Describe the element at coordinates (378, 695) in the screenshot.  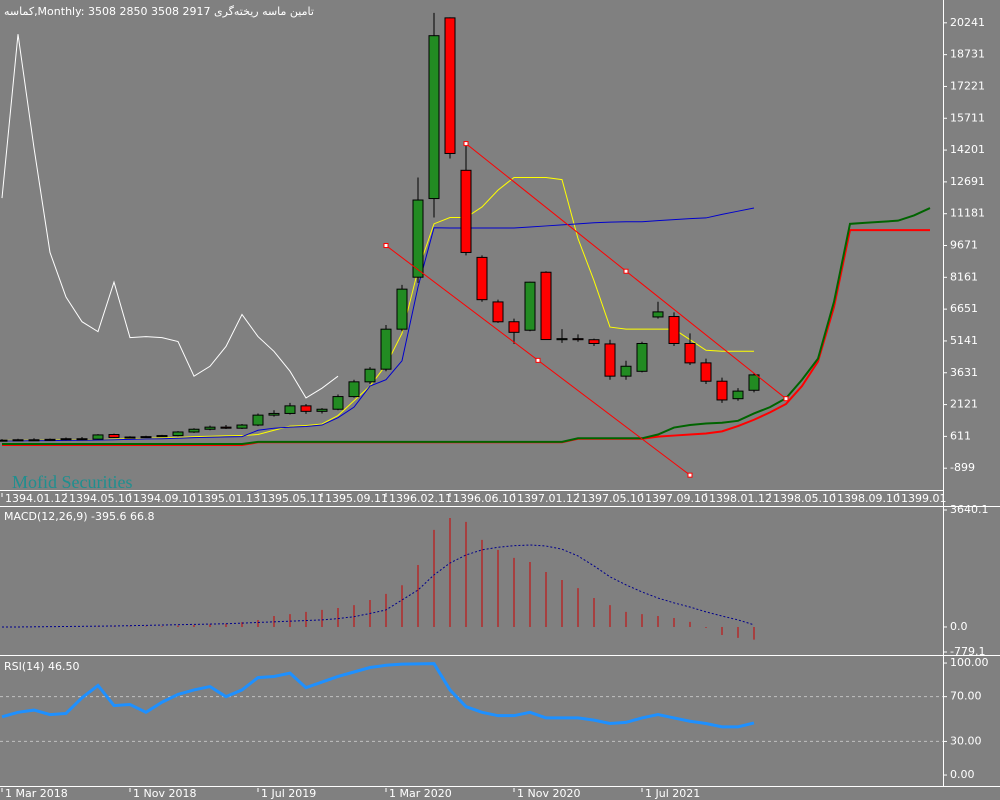
I see `indicator-line` at that location.